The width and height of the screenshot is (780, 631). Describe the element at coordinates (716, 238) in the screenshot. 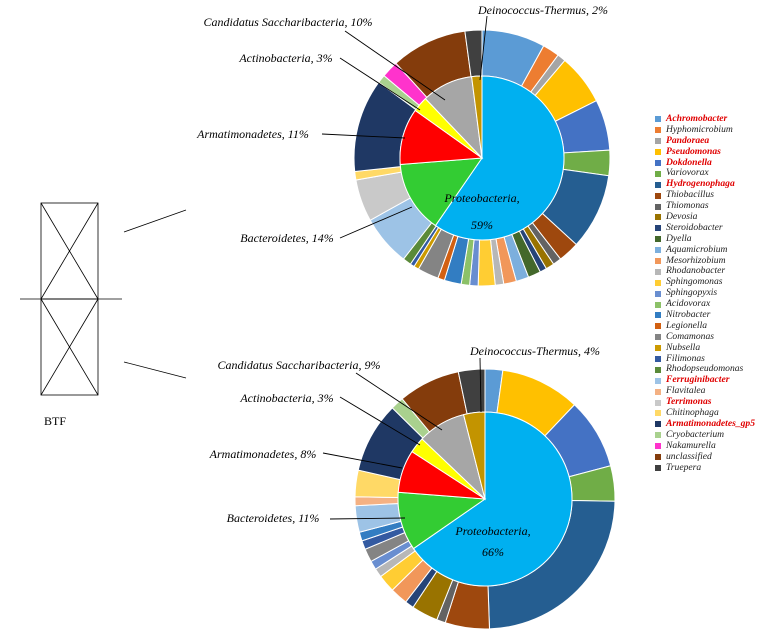

I see `legend-item-dyella: Dyella` at that location.